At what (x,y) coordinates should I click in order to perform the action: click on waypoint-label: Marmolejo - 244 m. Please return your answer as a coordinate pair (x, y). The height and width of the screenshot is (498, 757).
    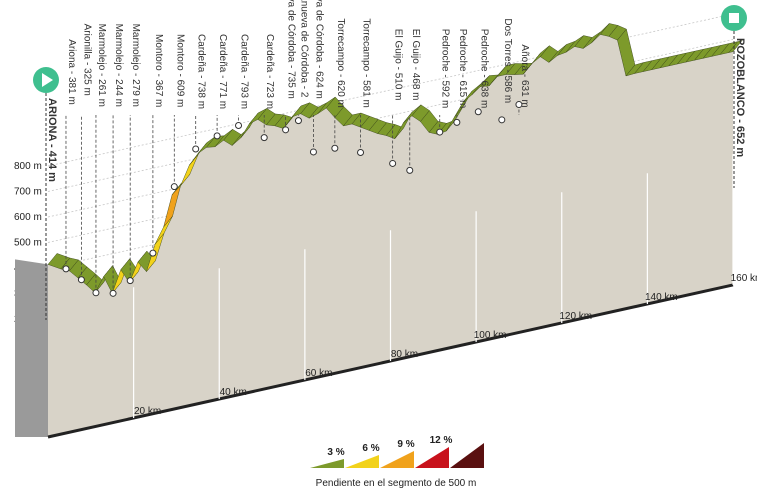
    Looking at the image, I should click on (118, 65).